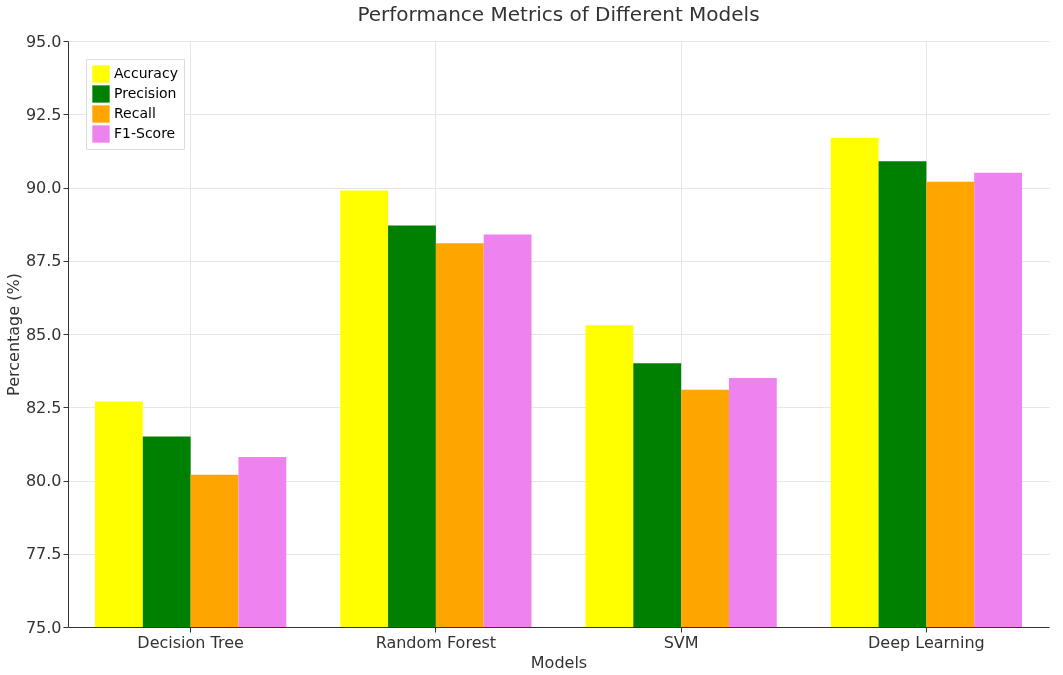 The image size is (1063, 675). Describe the element at coordinates (559, 662) in the screenshot. I see `x-axis-title: Models` at that location.